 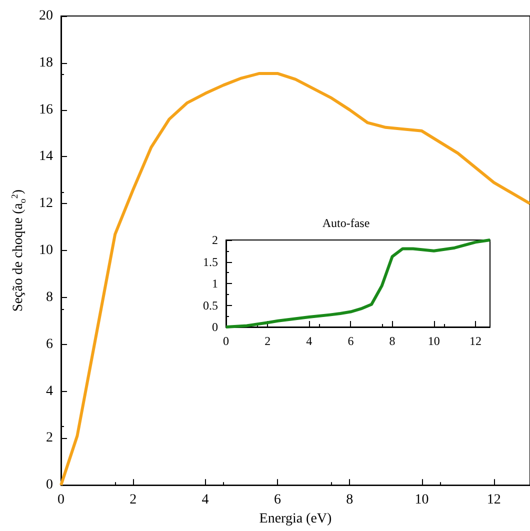 What do you see at coordinates (215, 283) in the screenshot?
I see `y-tick-label: 1` at bounding box center [215, 283].